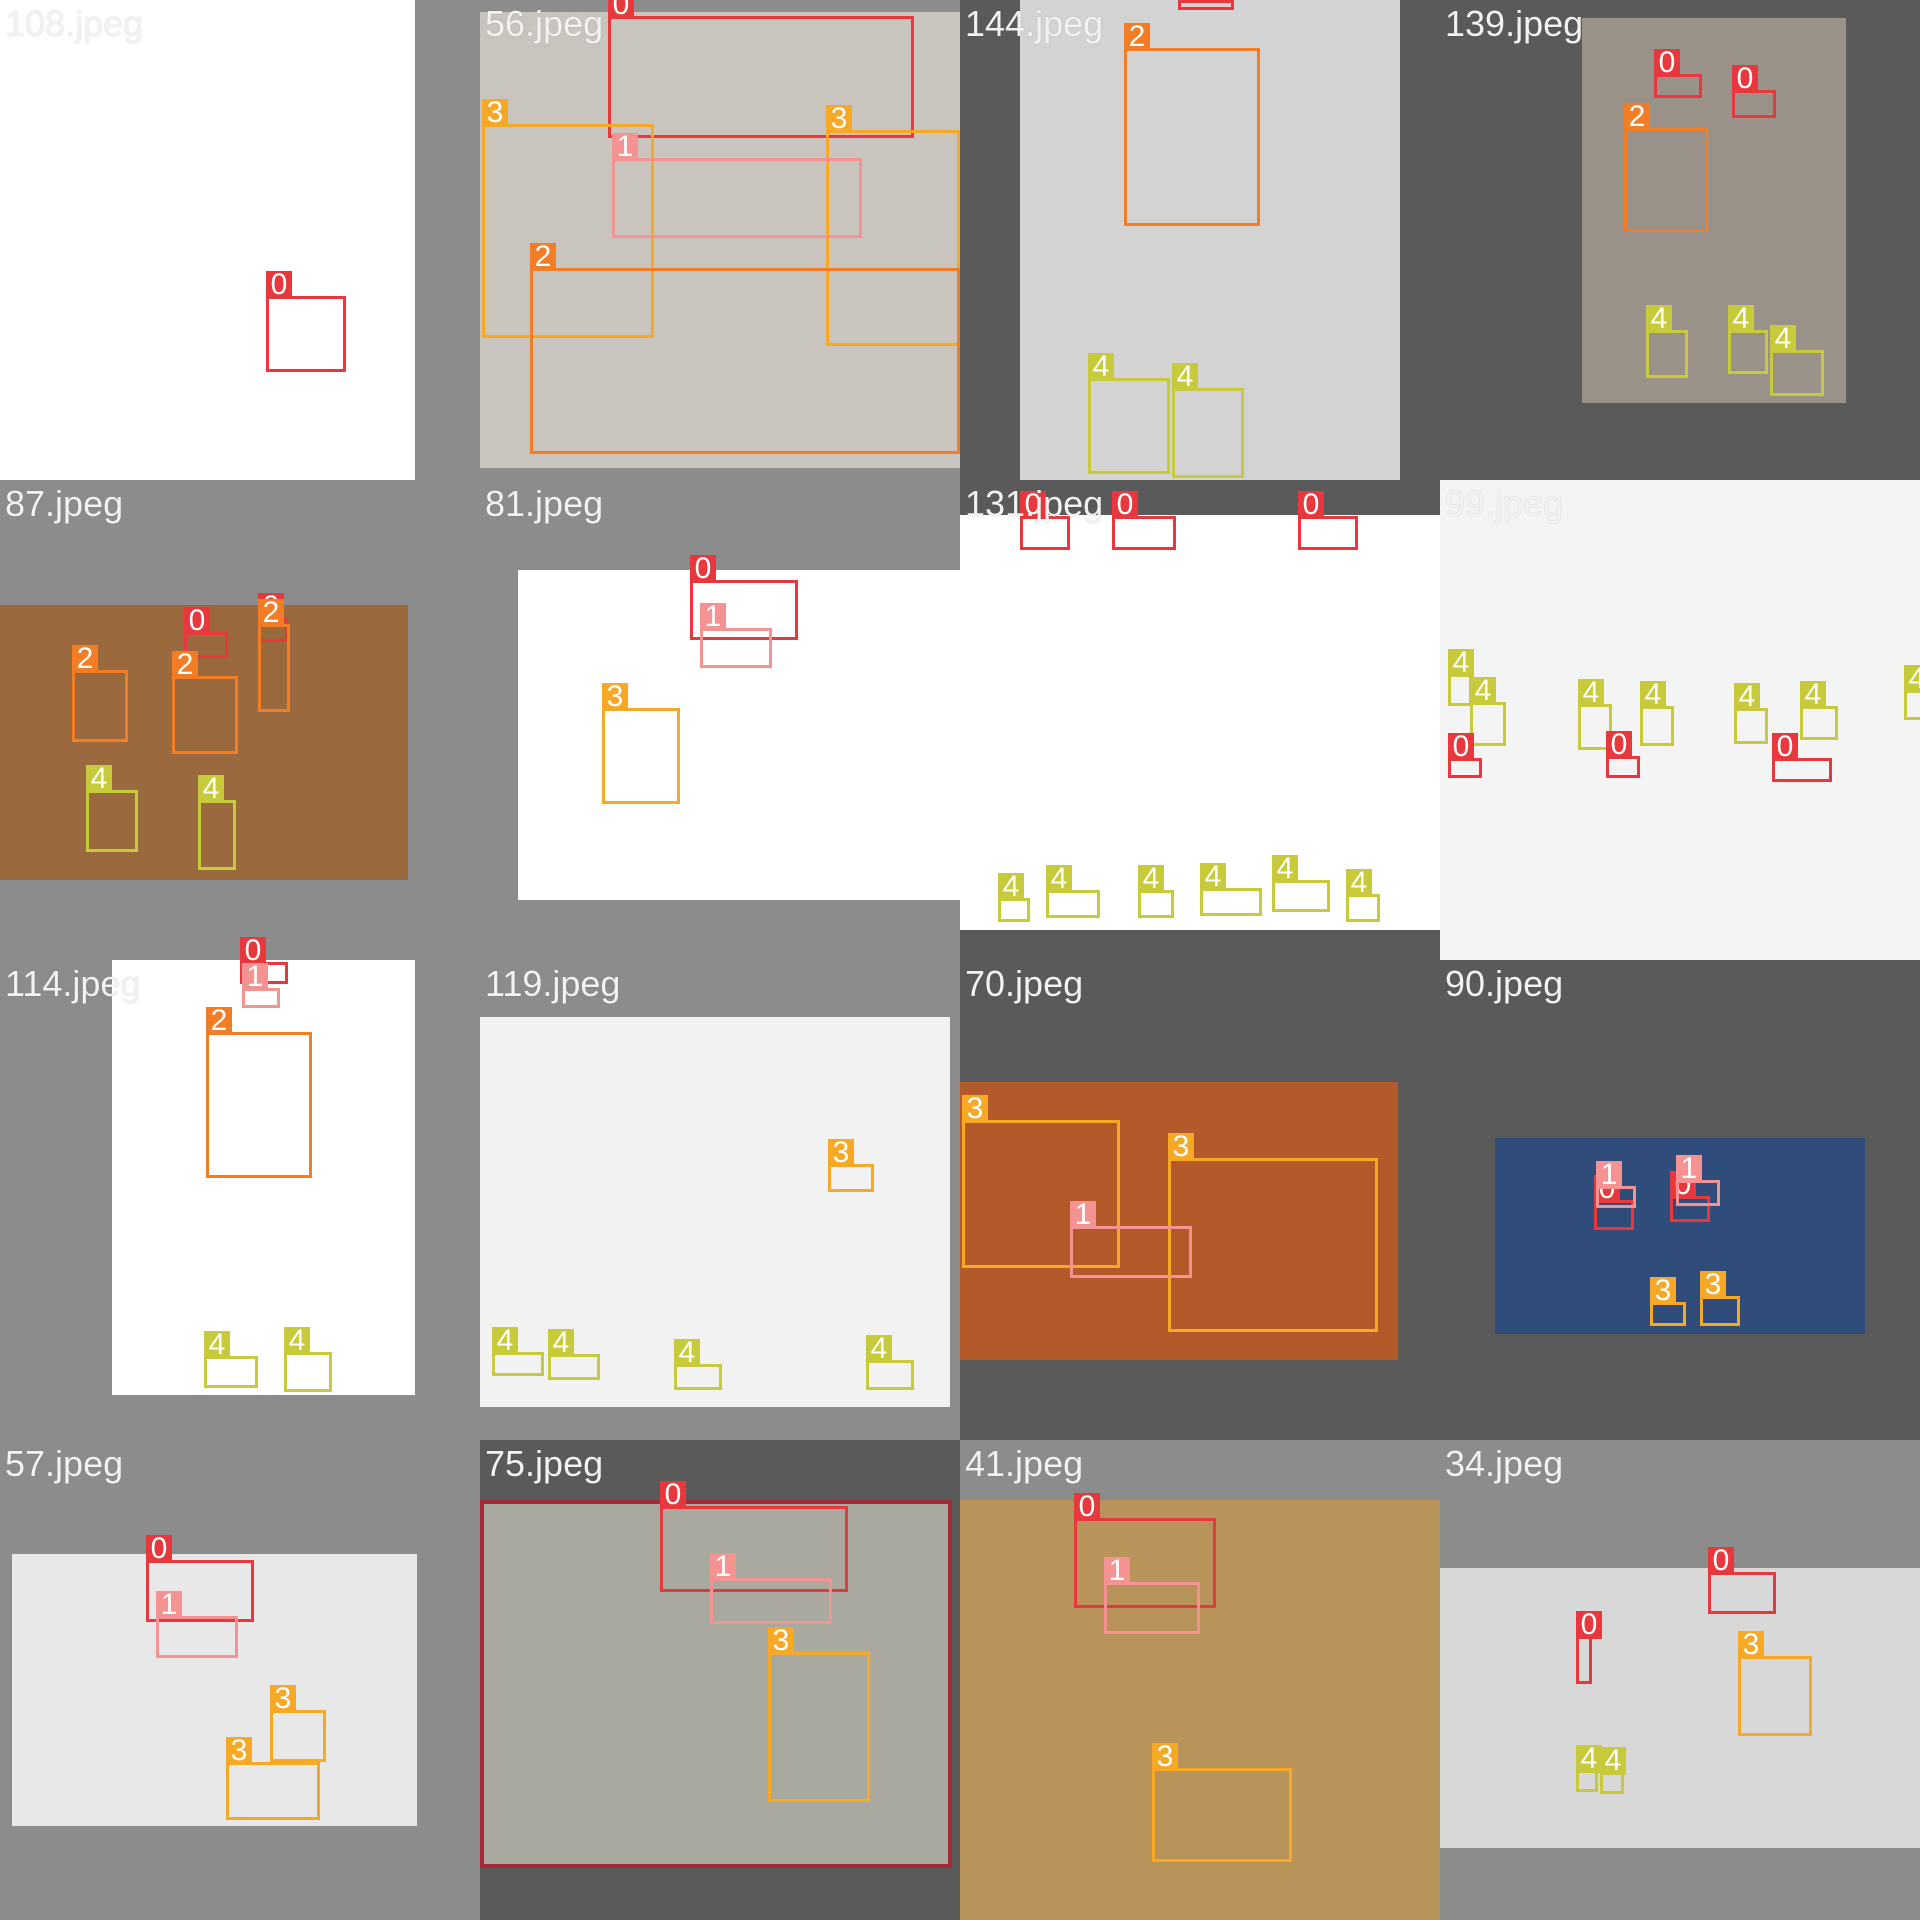 Image resolution: width=1920 pixels, height=1920 pixels. Describe the element at coordinates (1024, 1463) in the screenshot. I see `tile-filename: 41.jpeg` at that location.